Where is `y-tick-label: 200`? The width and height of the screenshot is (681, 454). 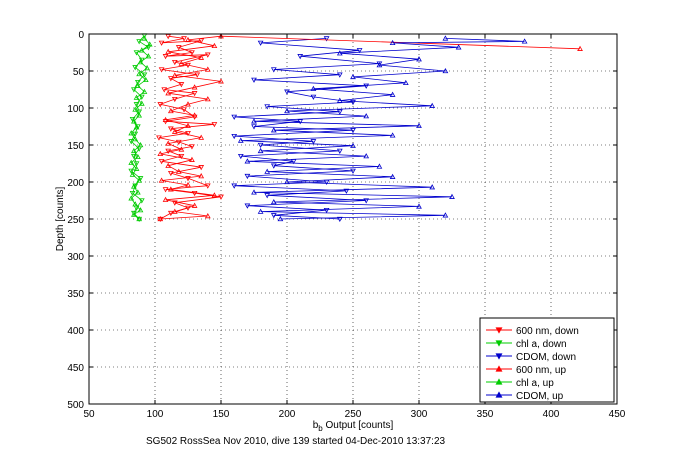 y-tick-label: 200 is located at coordinates (75, 183).